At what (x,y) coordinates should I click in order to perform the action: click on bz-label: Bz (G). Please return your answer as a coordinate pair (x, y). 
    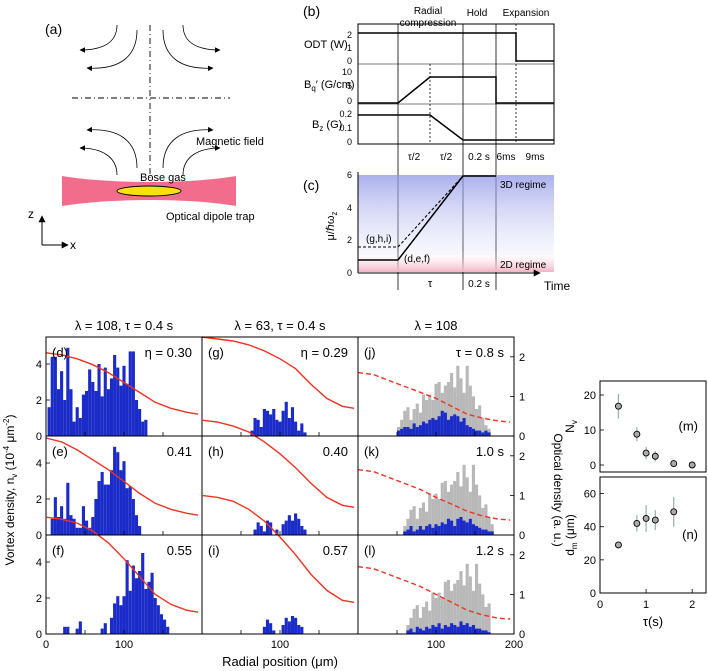
    Looking at the image, I should click on (327, 126).